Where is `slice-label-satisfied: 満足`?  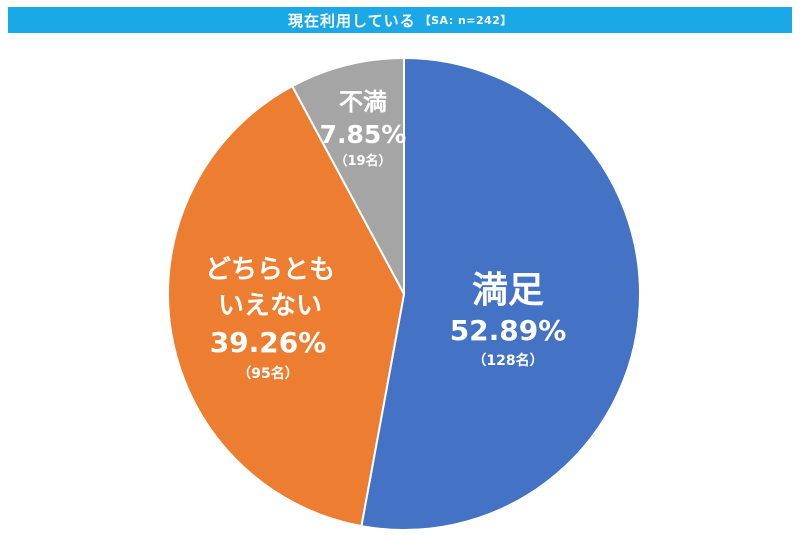
slice-label-satisfied: 満足 is located at coordinates (508, 290).